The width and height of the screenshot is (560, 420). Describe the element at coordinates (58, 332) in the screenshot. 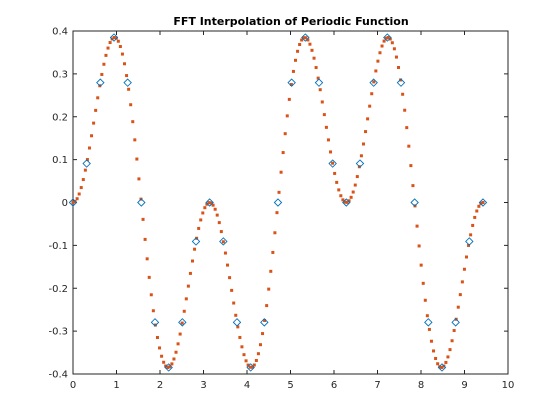

I see `y-tick-label: -0.3` at that location.